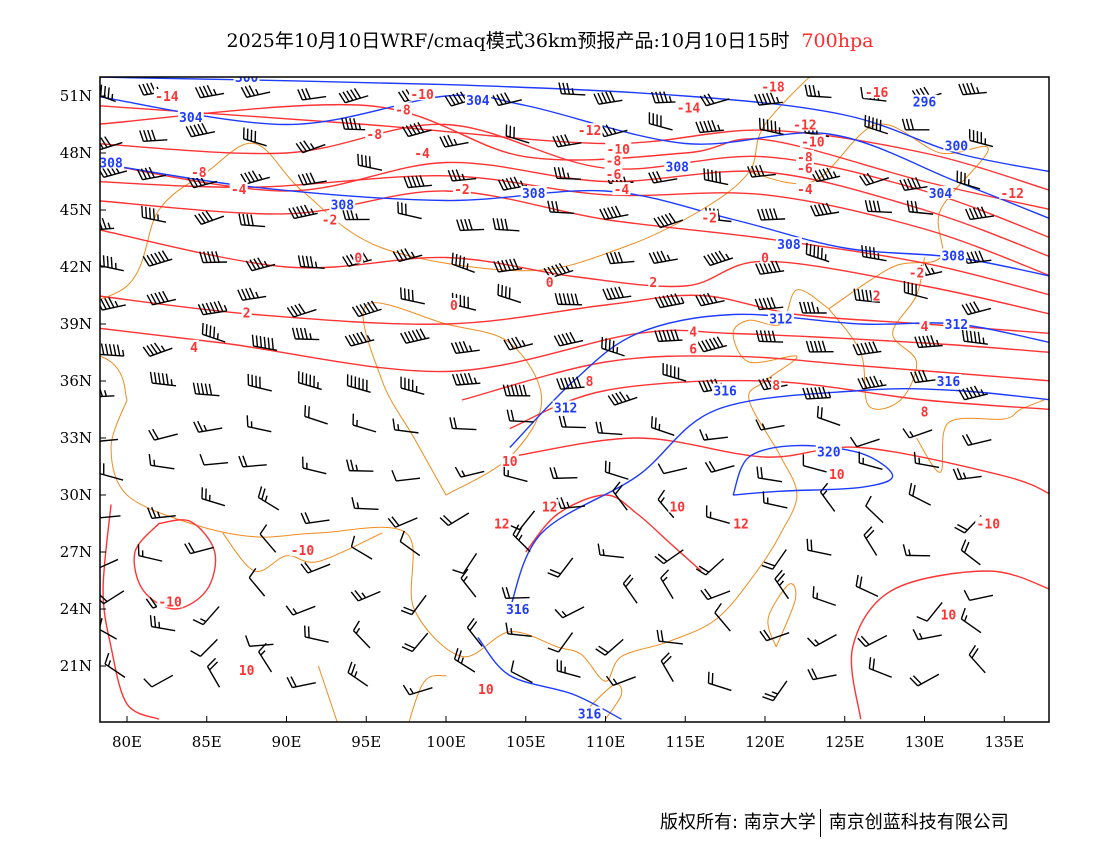 The height and width of the screenshot is (850, 1100). Describe the element at coordinates (614, 175) in the screenshot. I see `isotherm-label: -6` at that location.